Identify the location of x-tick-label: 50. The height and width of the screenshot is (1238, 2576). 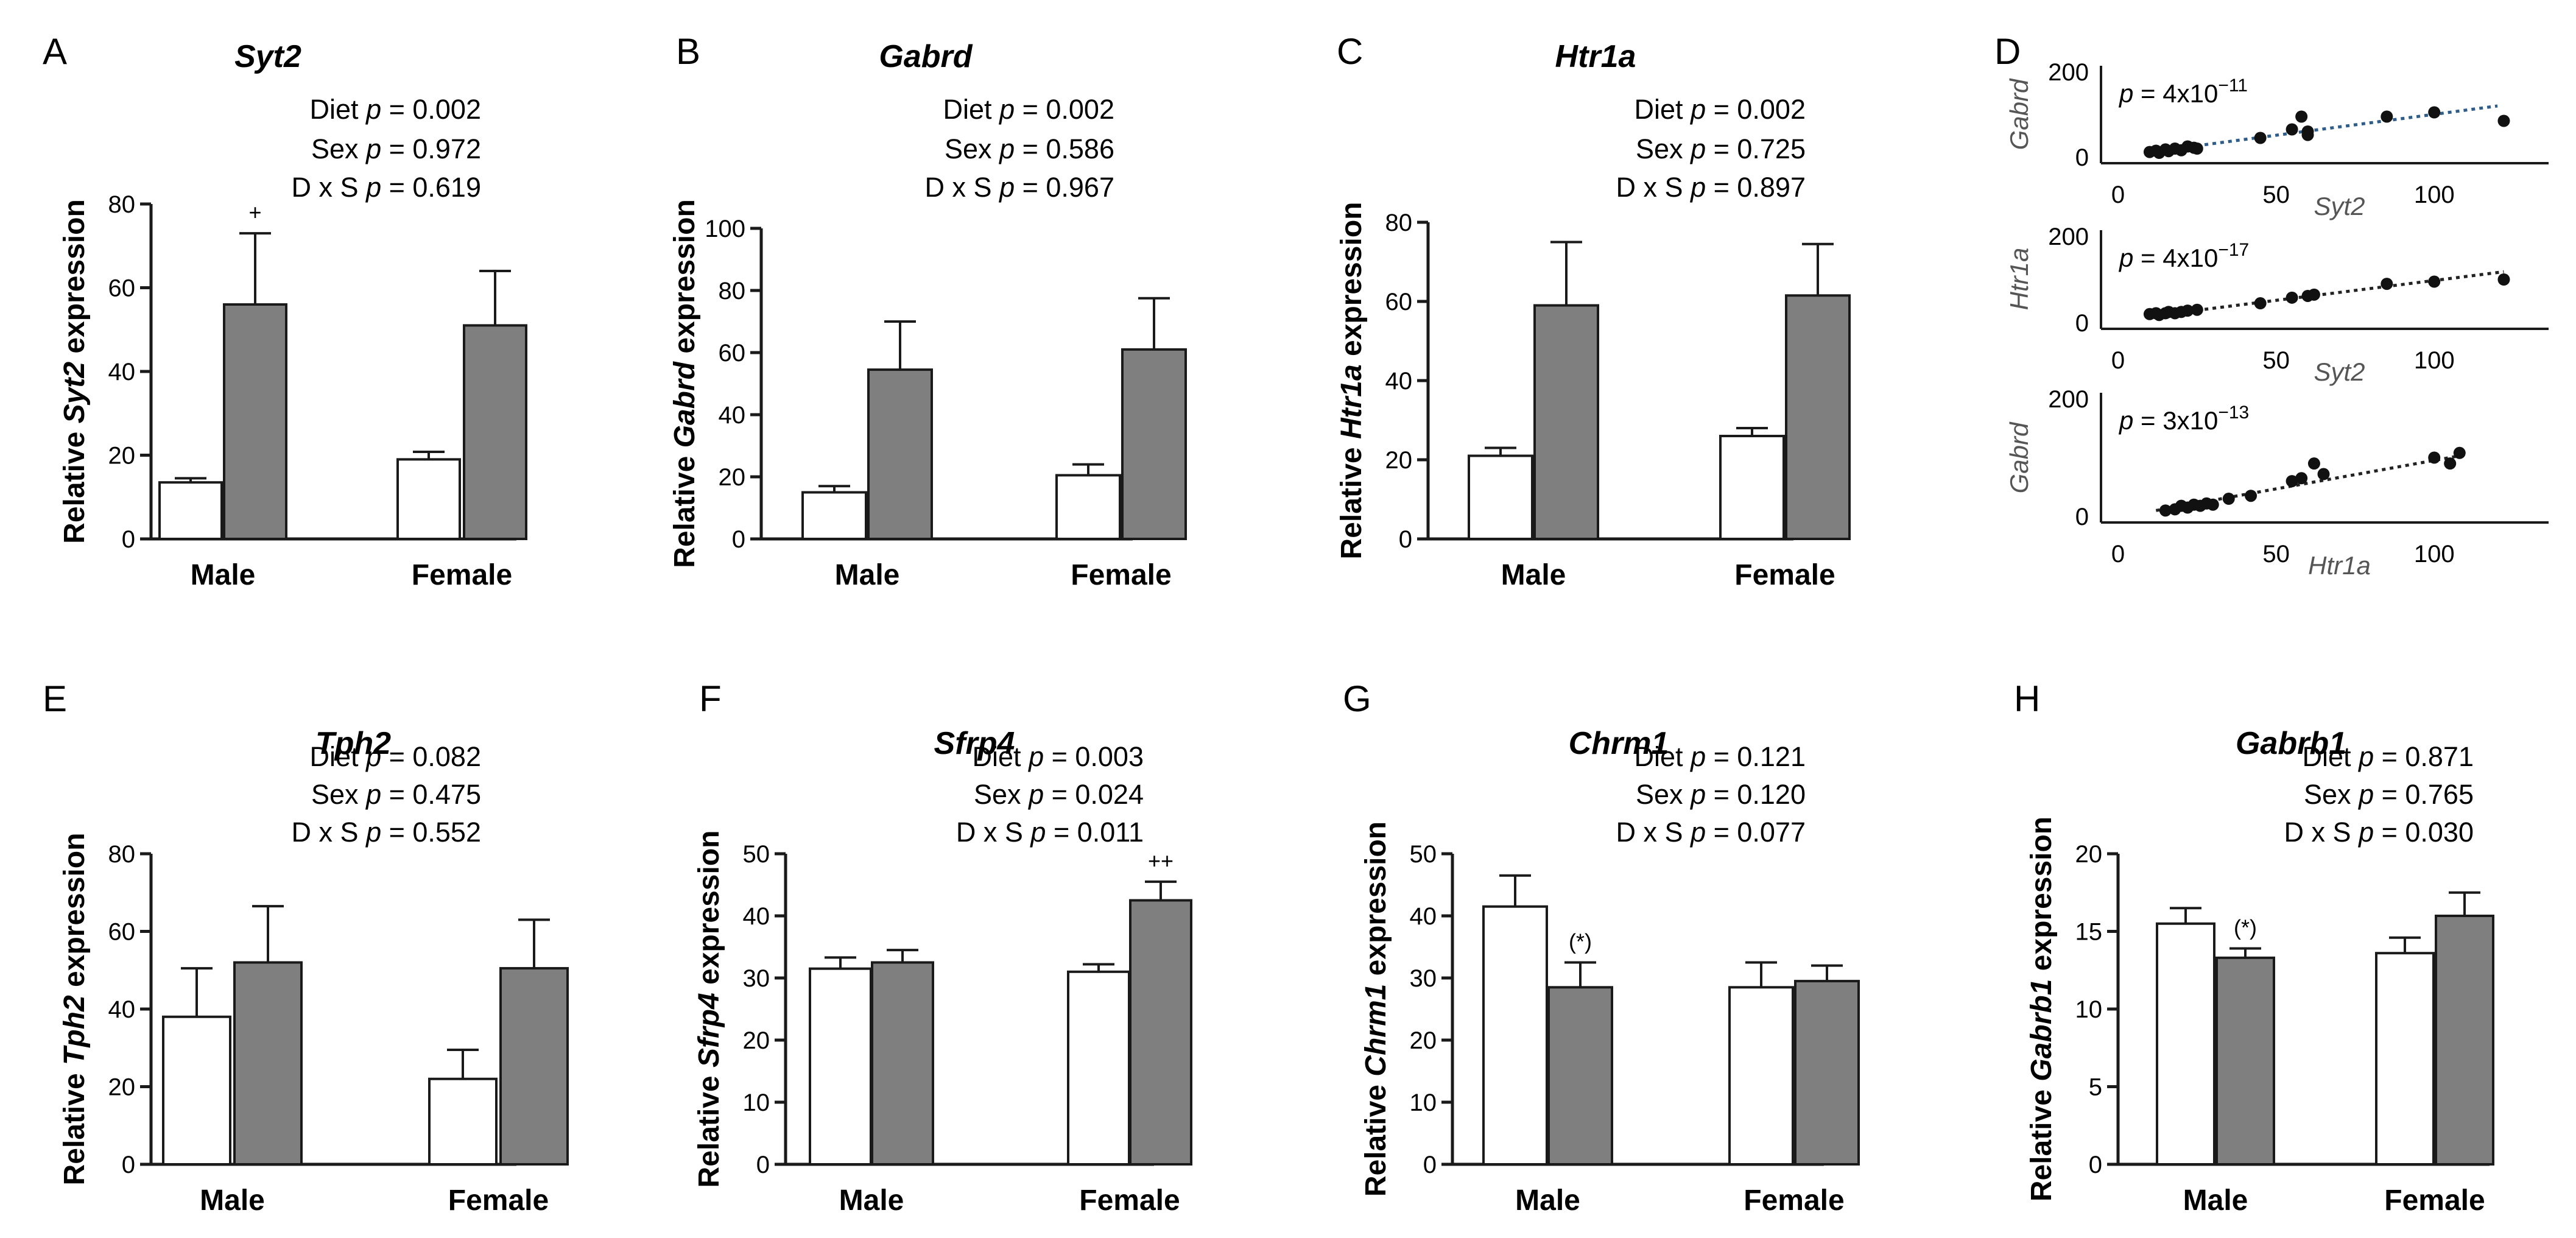
(2276, 360).